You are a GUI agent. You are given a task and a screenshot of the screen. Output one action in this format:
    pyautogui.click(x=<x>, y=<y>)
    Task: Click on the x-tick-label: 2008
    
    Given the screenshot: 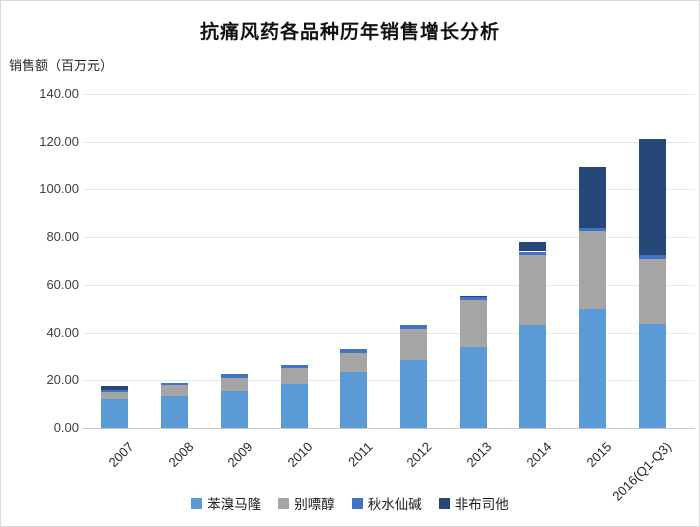 What is the action you would take?
    pyautogui.click(x=181, y=455)
    